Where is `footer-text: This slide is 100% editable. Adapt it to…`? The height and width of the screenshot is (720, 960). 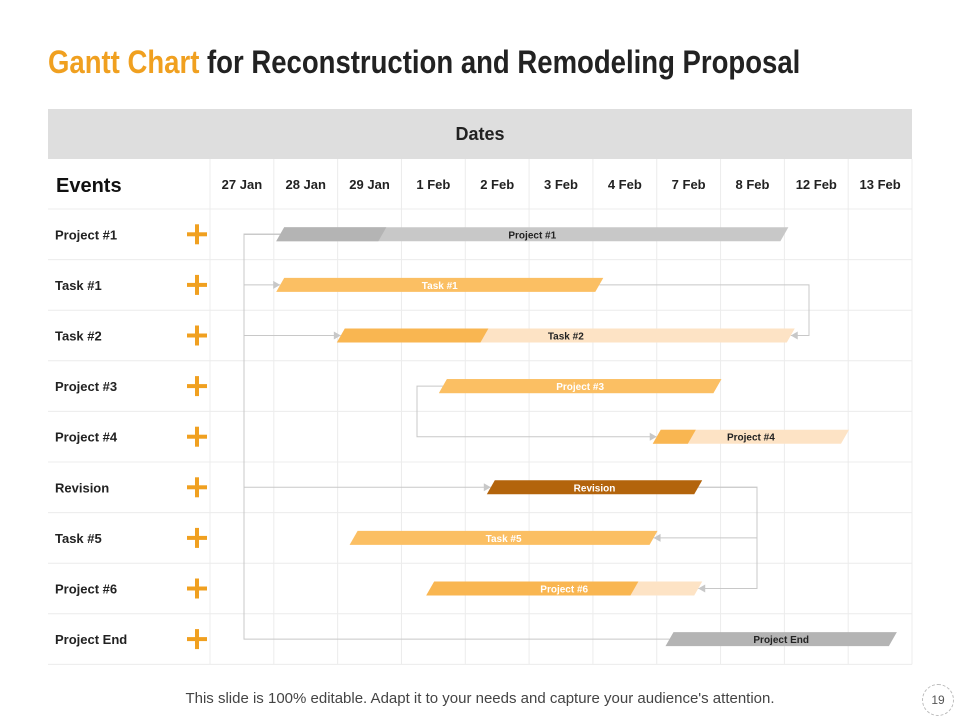
footer-text: This slide is 100% editable. Adapt it to… is located at coordinates (480, 698).